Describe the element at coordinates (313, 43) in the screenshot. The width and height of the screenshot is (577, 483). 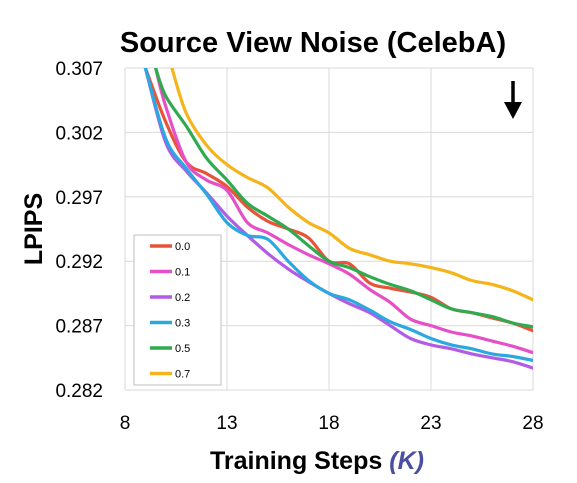
I see `chart-title: Source View Noise (CelebA)` at that location.